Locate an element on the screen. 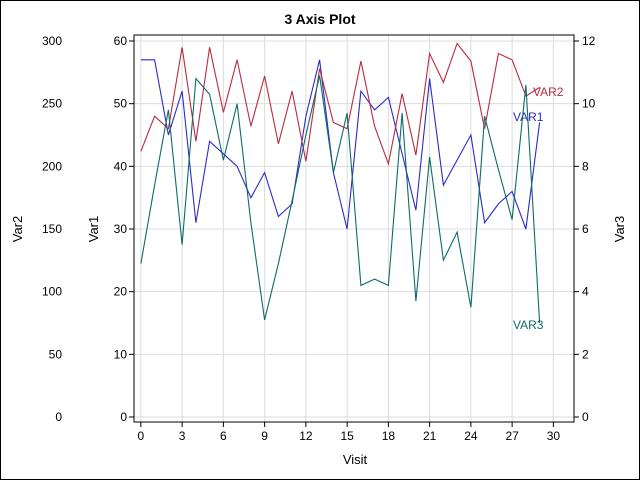 The image size is (640, 480). series-label-var2: VAR2 is located at coordinates (548, 92).